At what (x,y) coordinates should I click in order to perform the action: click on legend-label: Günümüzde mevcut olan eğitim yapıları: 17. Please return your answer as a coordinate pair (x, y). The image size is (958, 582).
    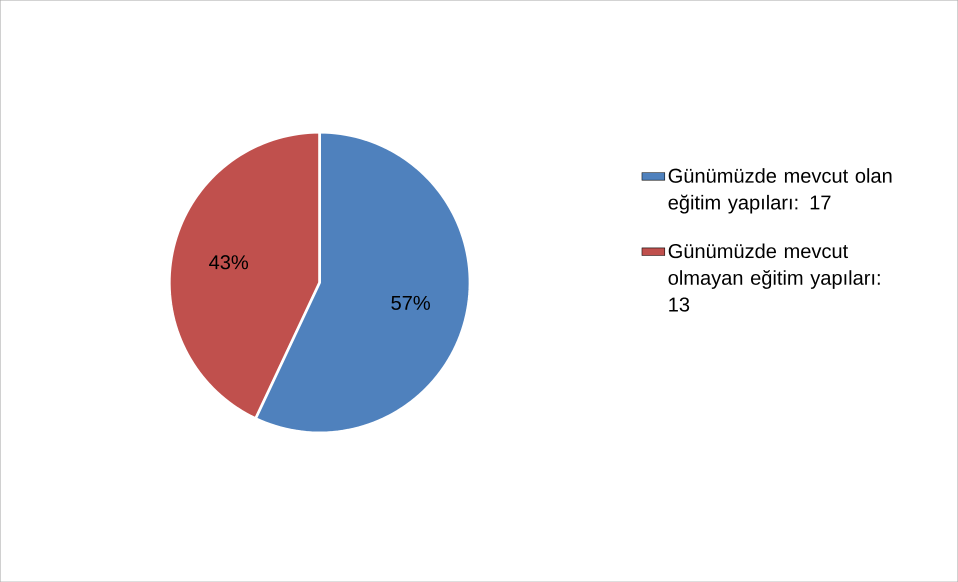
    Looking at the image, I should click on (780, 191).